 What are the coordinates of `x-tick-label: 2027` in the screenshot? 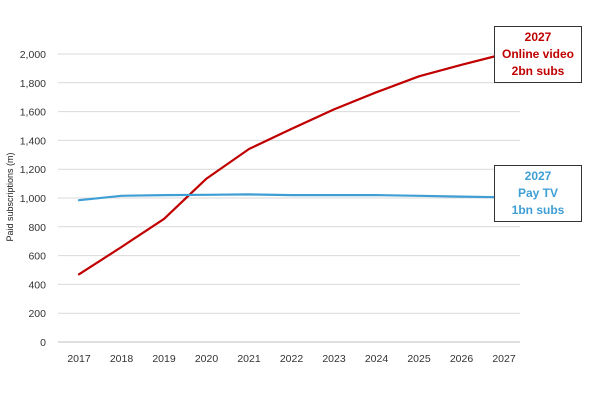 It's located at (504, 359).